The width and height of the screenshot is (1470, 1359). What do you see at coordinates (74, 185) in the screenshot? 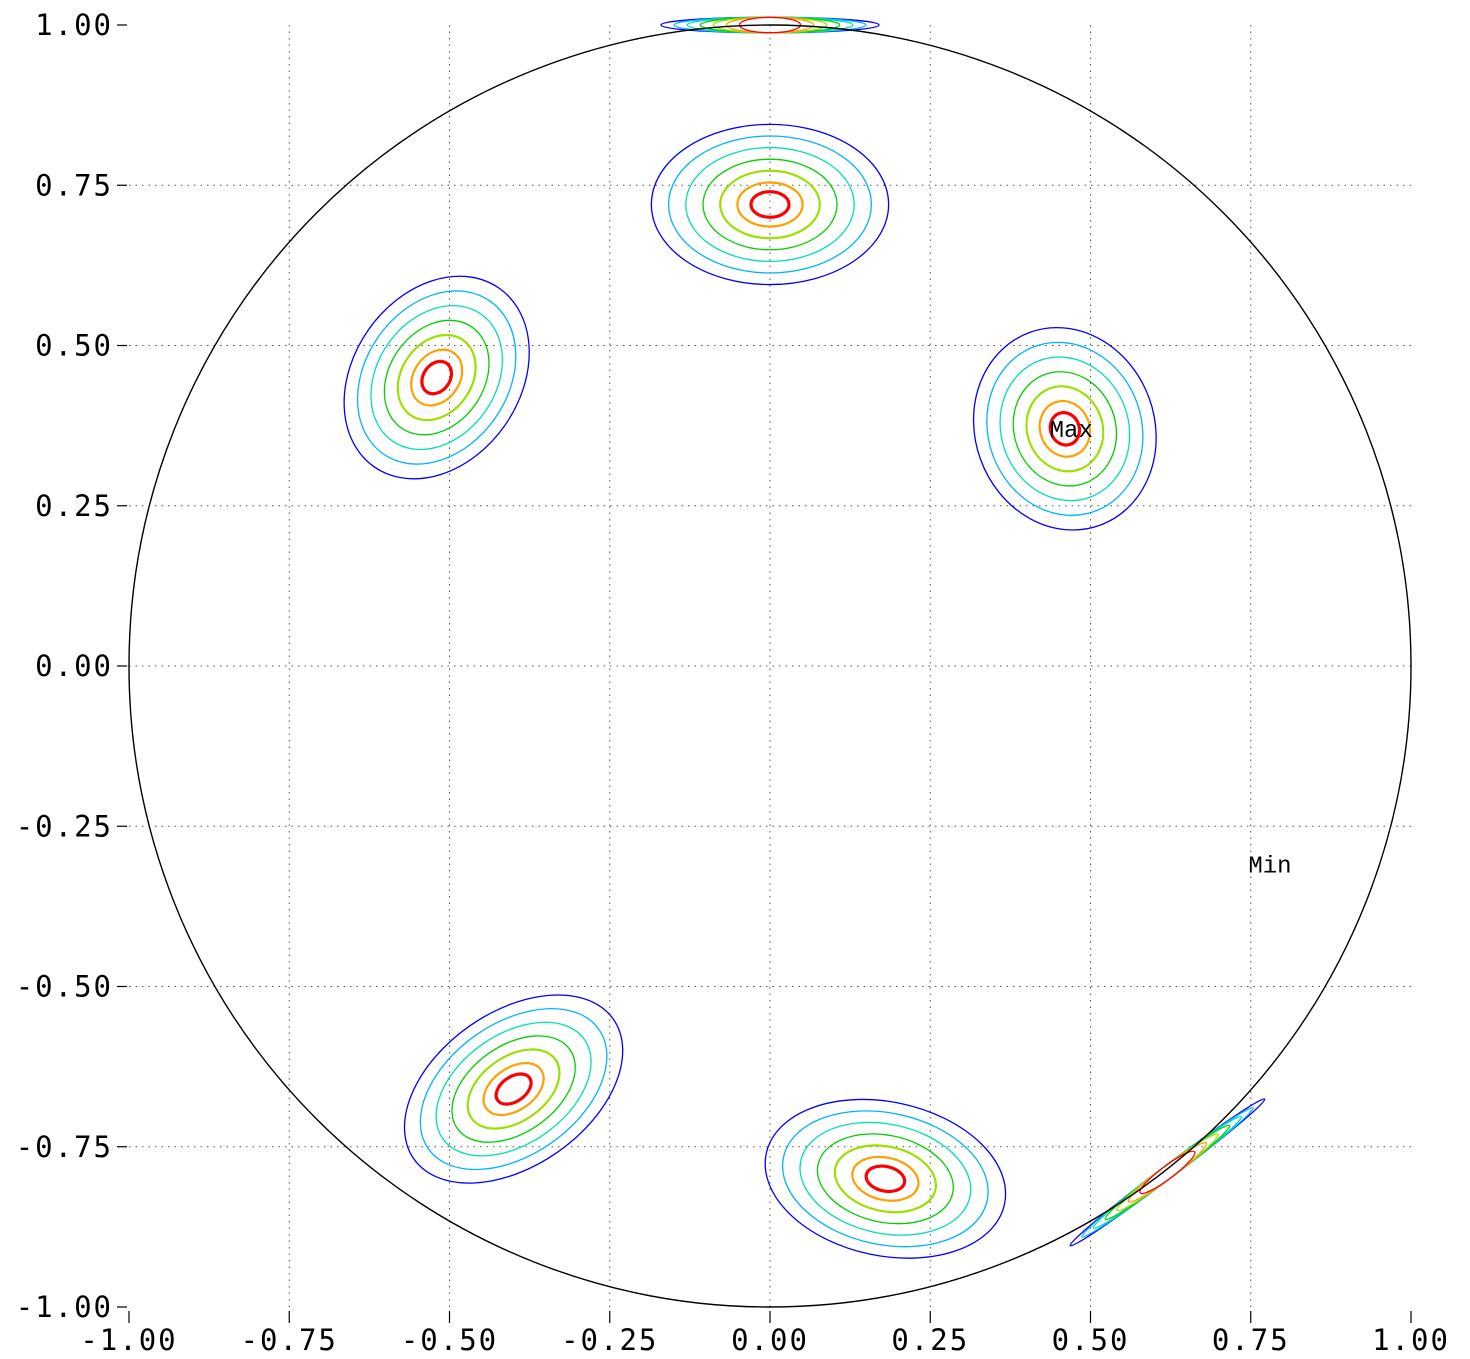
I see `y-tick-label: 0.75` at bounding box center [74, 185].